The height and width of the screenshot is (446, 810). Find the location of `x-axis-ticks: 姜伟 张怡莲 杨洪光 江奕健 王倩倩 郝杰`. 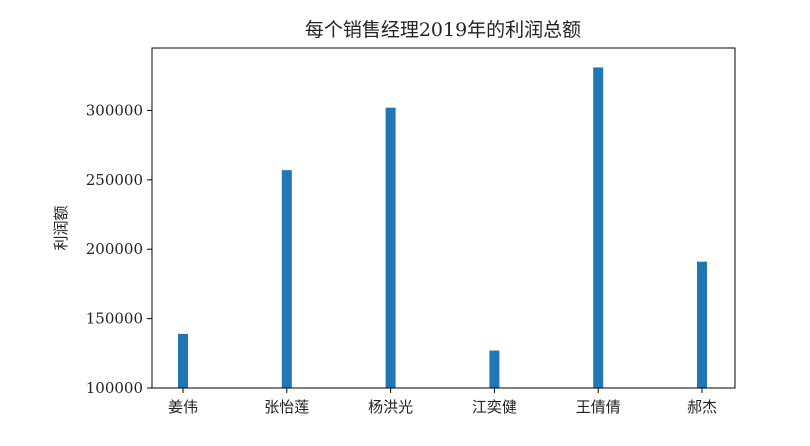

x-axis-ticks: 姜伟 张怡莲 杨洪光 江奕健 王倩倩 郝杰 is located at coordinates (442, 402).